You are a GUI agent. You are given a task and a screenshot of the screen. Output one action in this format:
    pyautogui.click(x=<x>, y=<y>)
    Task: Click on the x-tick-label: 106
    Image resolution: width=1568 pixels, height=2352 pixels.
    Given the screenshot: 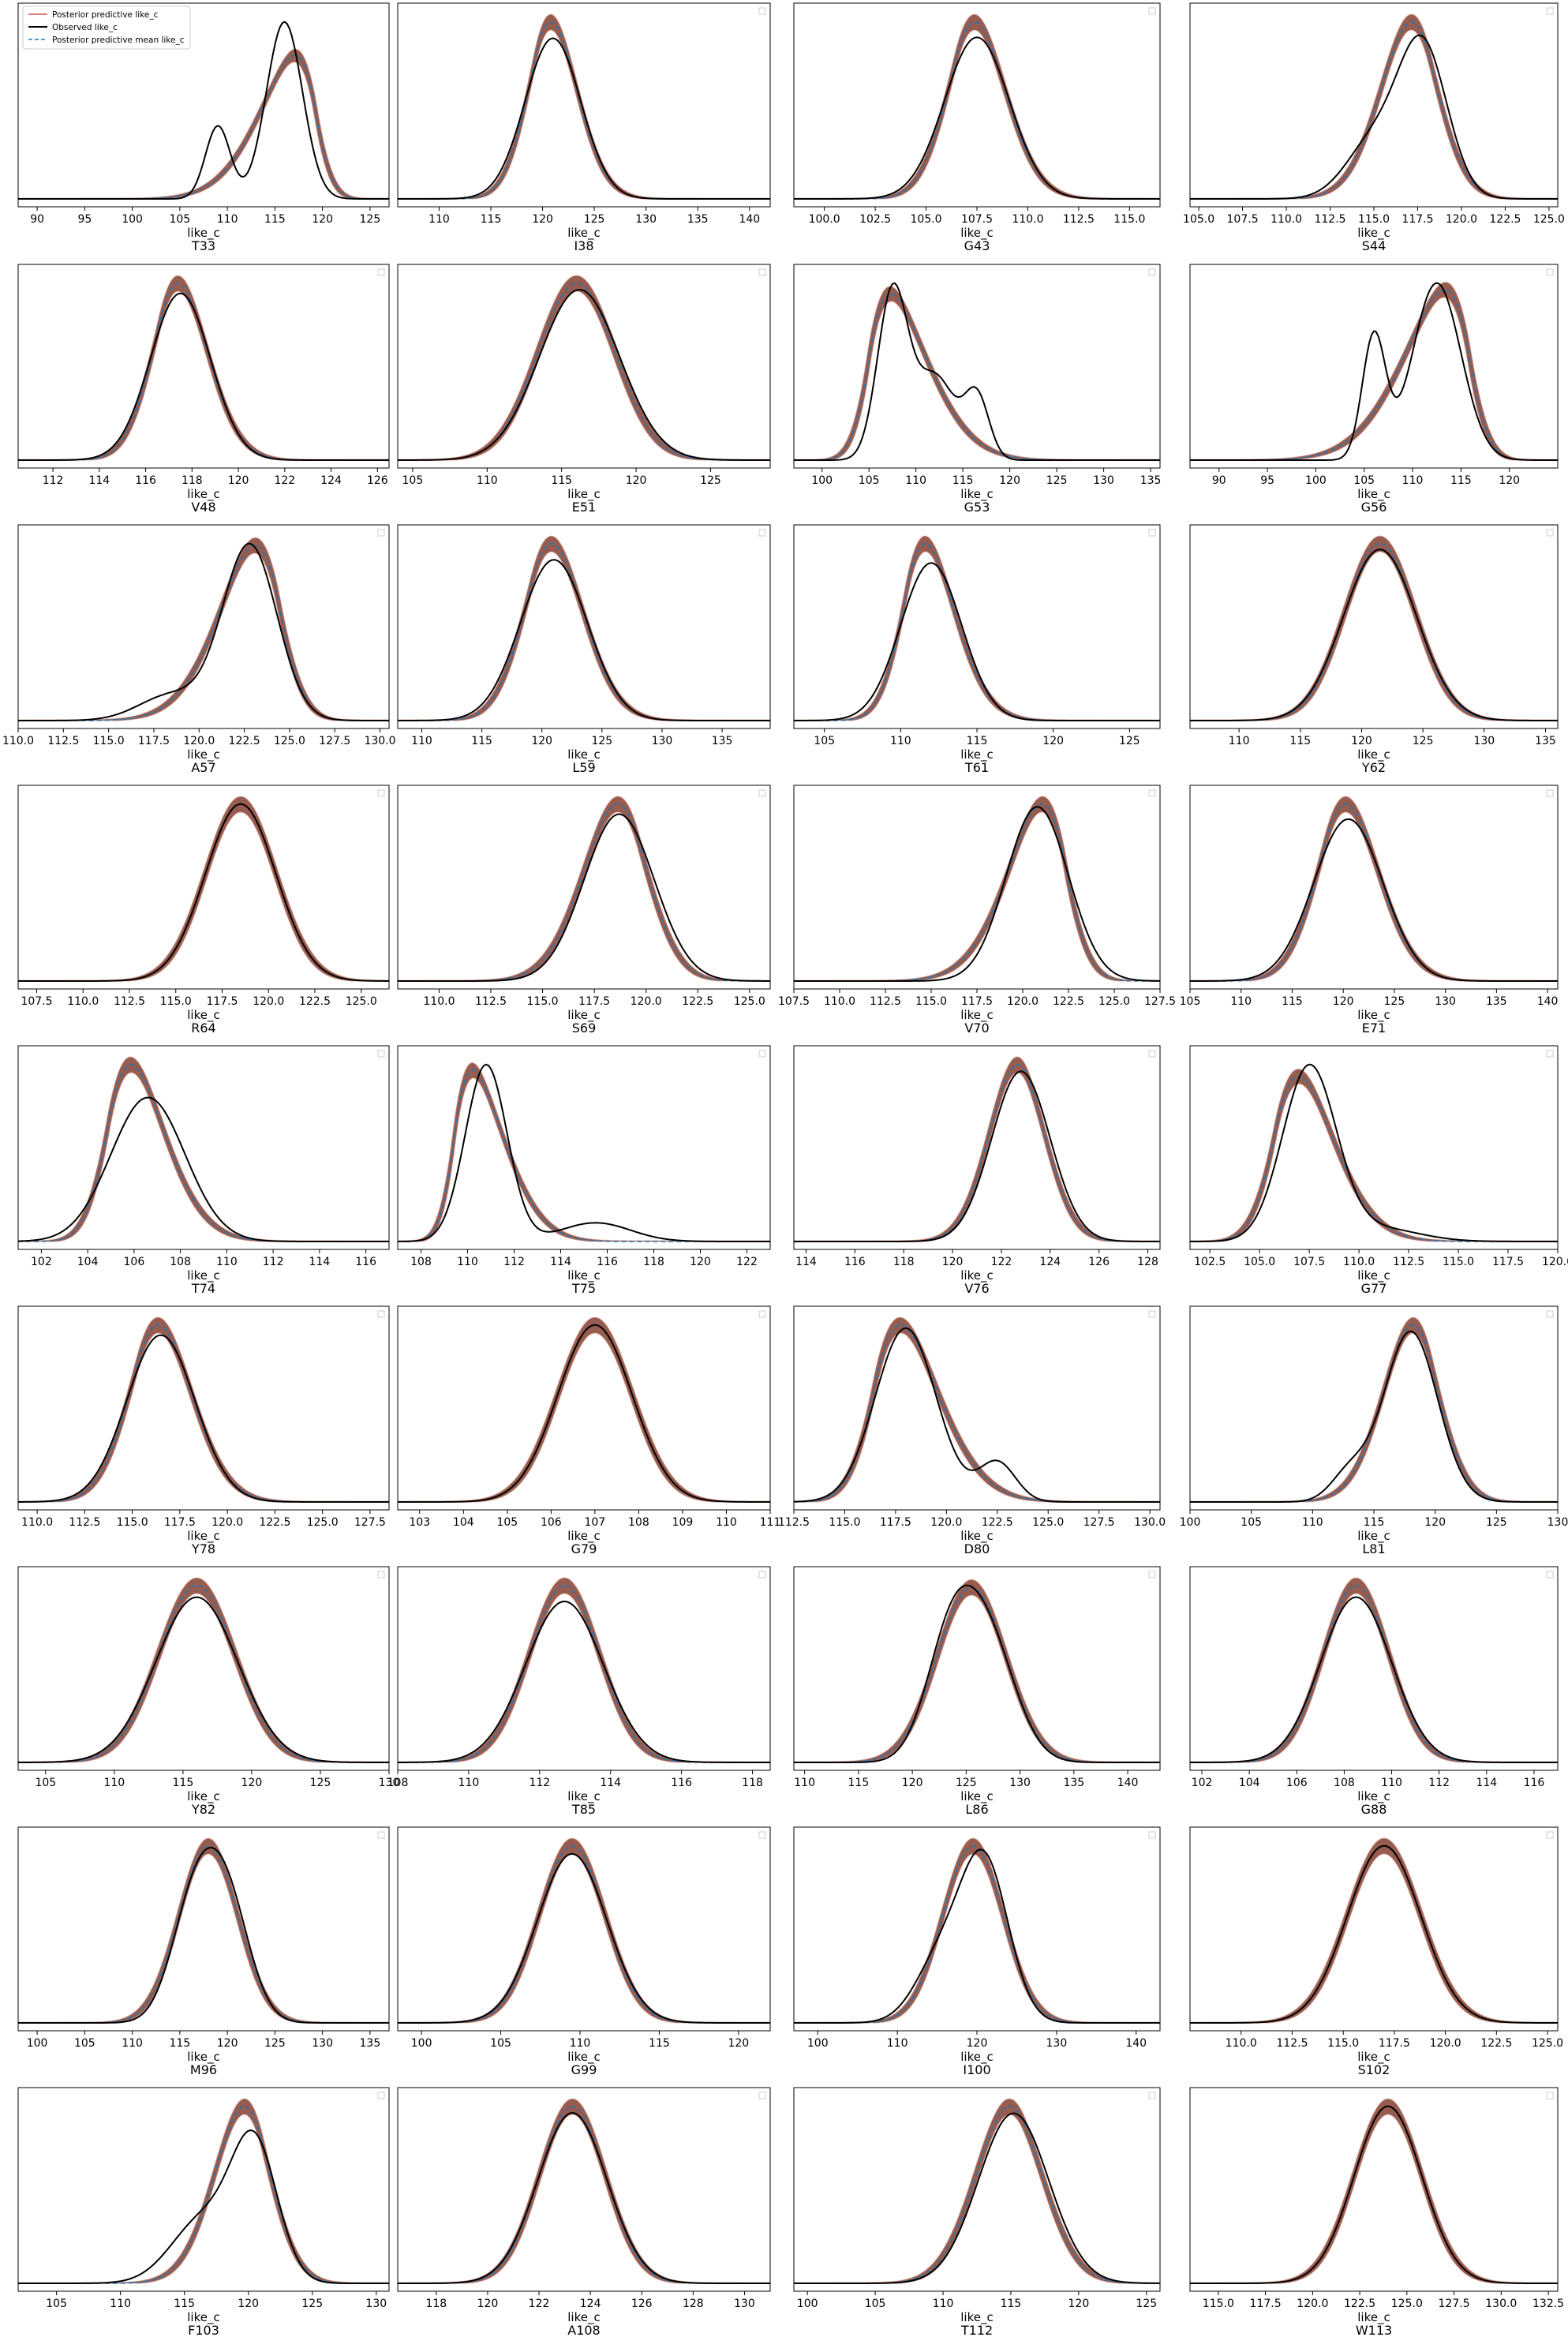 What is the action you would take?
    pyautogui.click(x=551, y=1522)
    